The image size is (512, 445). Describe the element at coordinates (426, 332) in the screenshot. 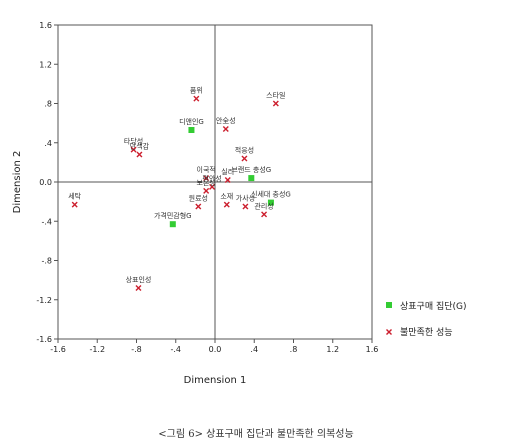

I see `legend-label-performance: 불만족한 성능` at that location.